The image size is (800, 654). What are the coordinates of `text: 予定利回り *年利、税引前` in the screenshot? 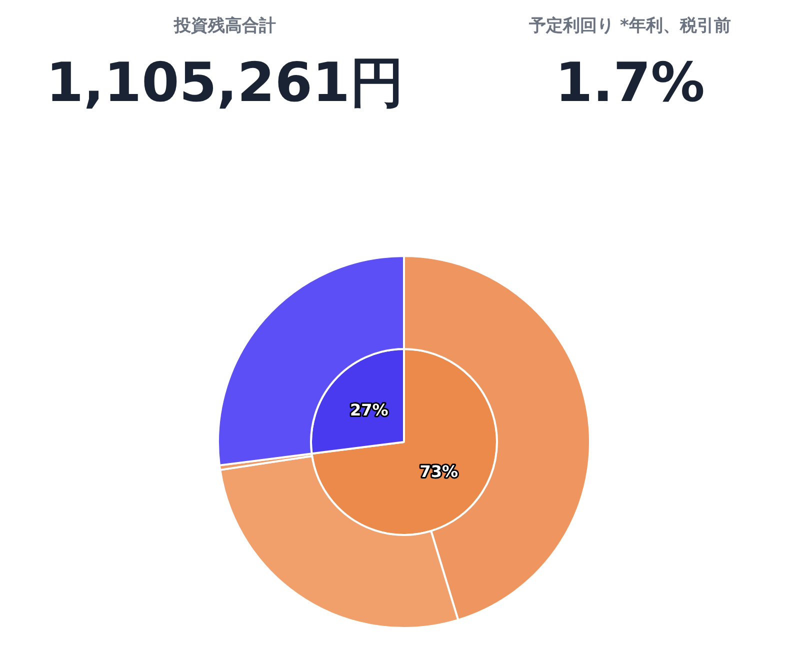 It's located at (630, 26).